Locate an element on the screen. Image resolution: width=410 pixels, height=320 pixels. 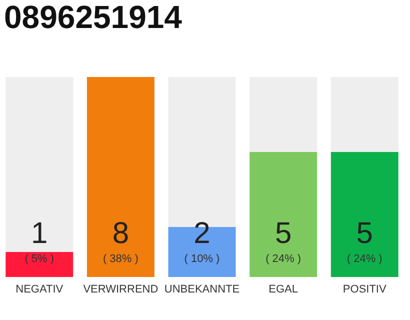
x-tick-label: VERWIRREND is located at coordinates (120, 290).